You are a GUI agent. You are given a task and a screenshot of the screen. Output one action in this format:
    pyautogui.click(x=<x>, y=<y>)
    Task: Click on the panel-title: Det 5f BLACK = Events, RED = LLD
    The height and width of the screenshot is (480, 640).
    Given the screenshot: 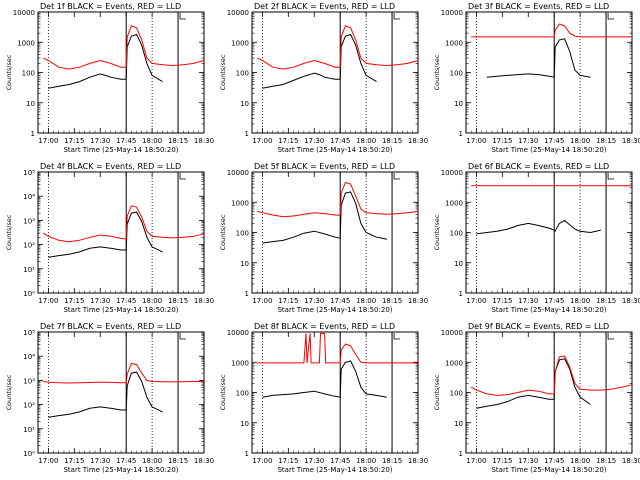 What is the action you would take?
    pyautogui.click(x=324, y=166)
    